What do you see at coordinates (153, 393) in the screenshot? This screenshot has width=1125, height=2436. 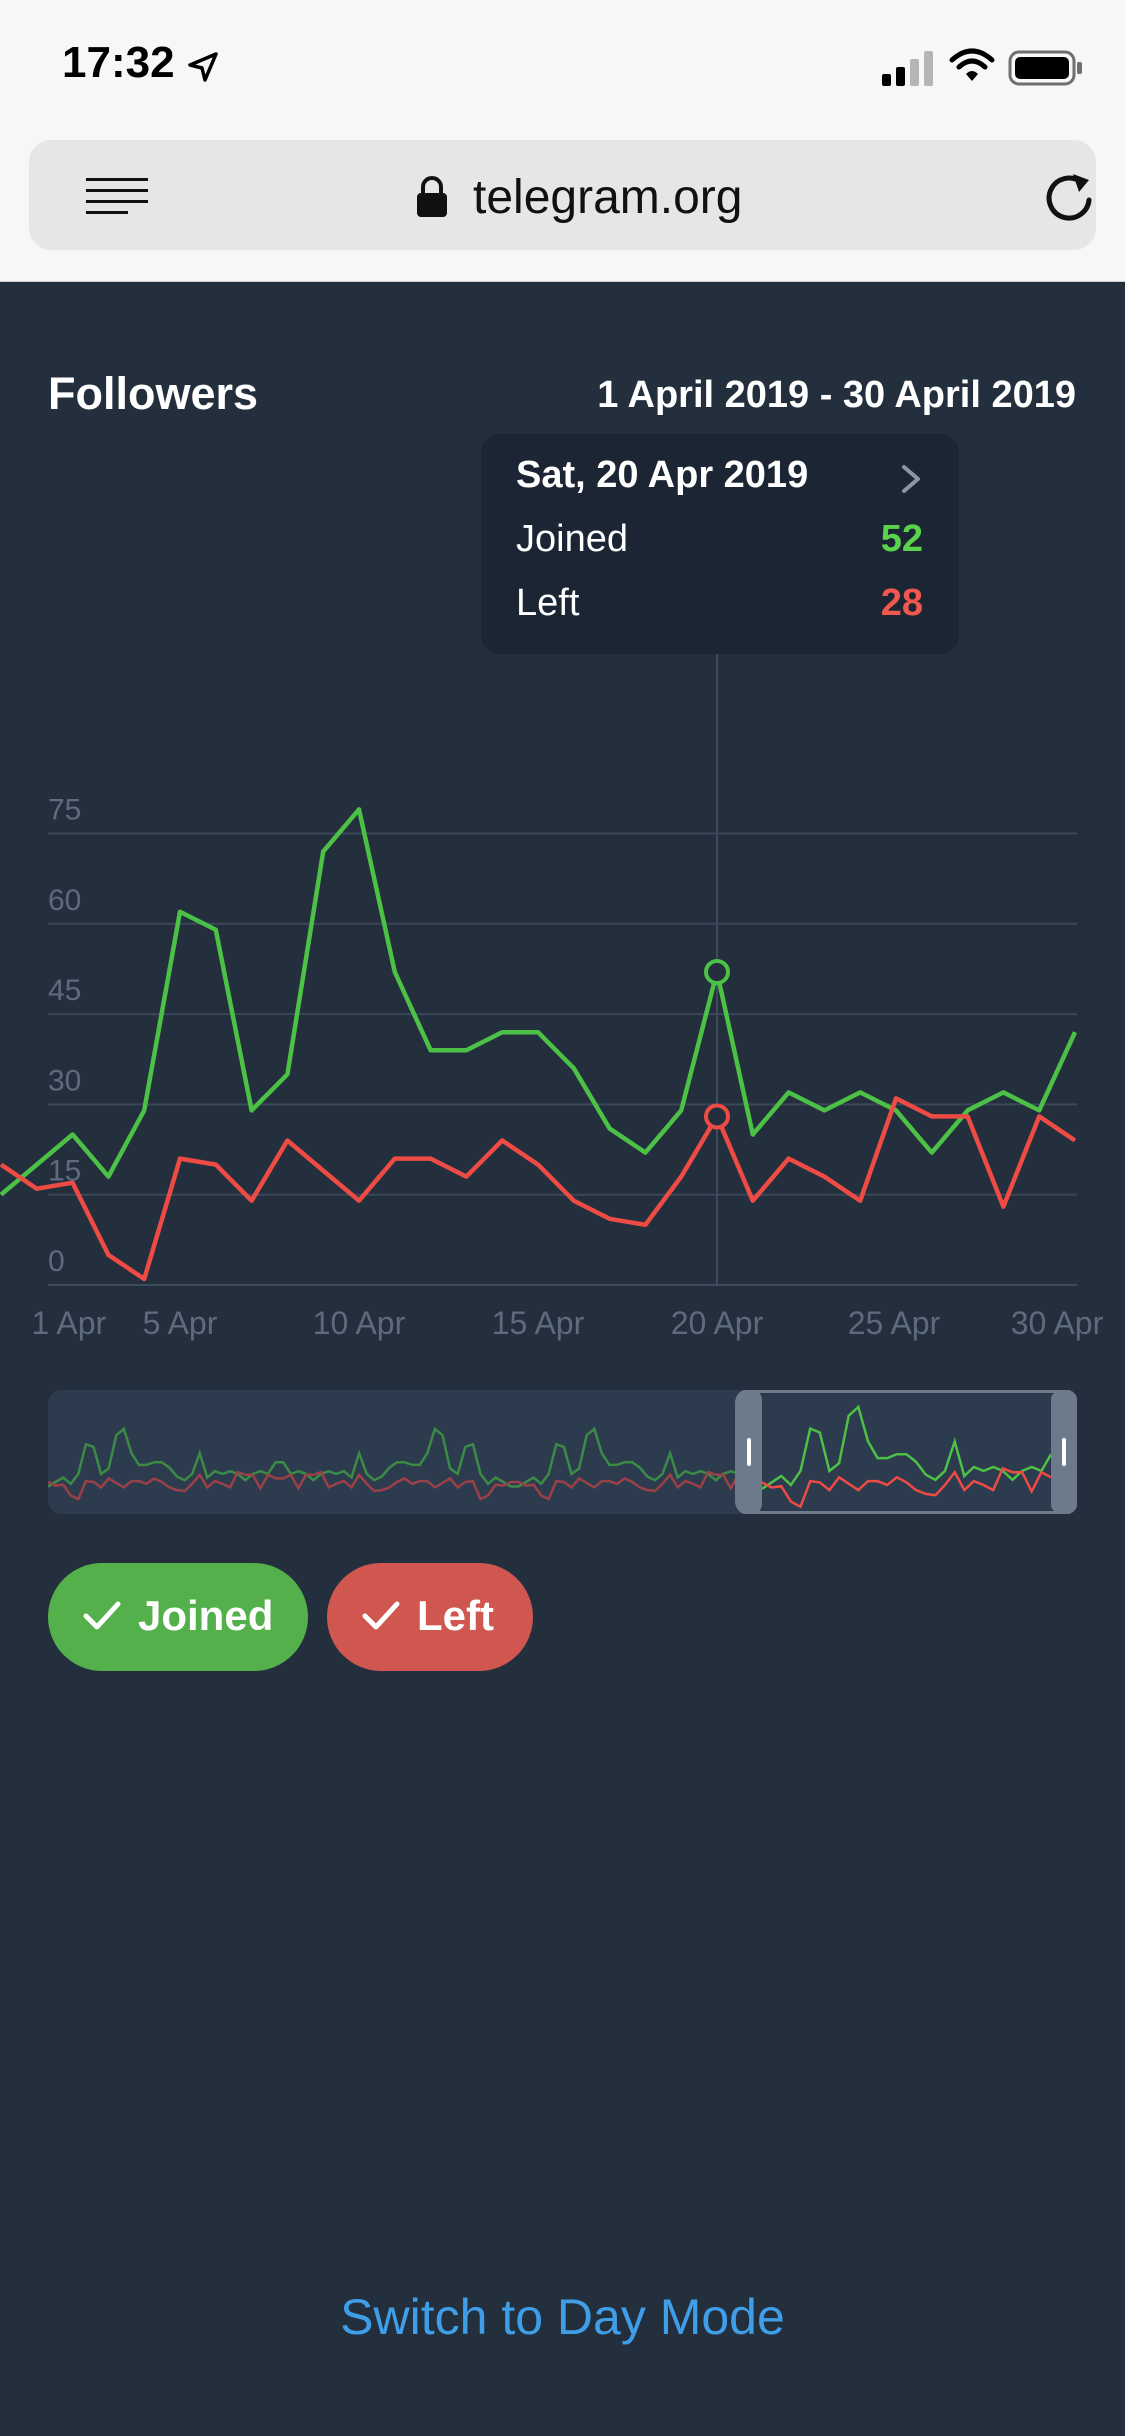 I see `chart-title: Followers` at bounding box center [153, 393].